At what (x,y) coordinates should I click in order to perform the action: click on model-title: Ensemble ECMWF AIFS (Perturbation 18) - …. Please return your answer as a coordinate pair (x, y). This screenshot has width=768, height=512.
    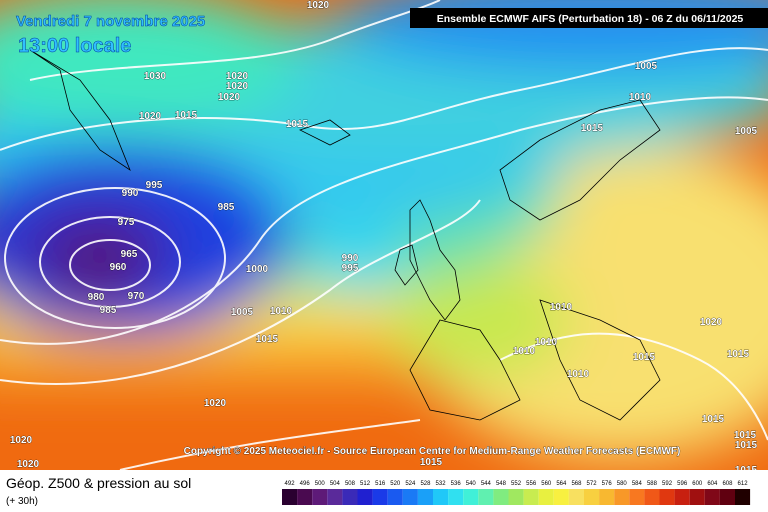
    Looking at the image, I should click on (590, 19).